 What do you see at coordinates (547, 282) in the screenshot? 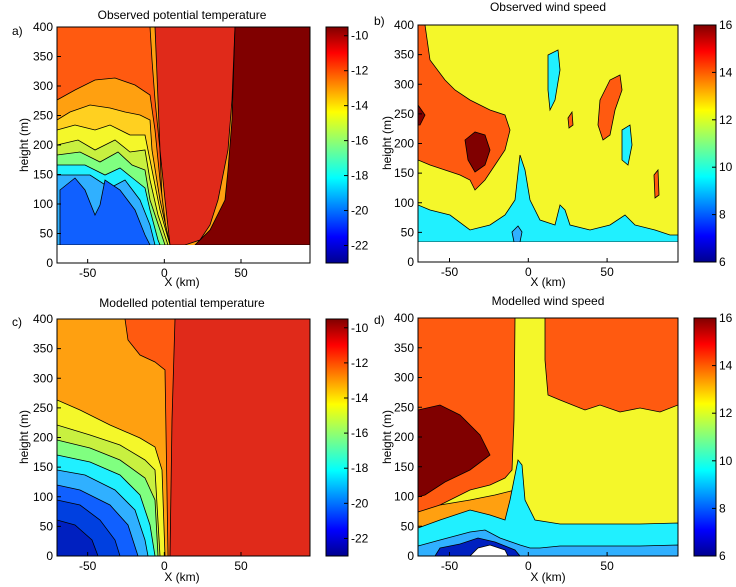
I see `panel-b-xlabel: X (km)` at bounding box center [547, 282].